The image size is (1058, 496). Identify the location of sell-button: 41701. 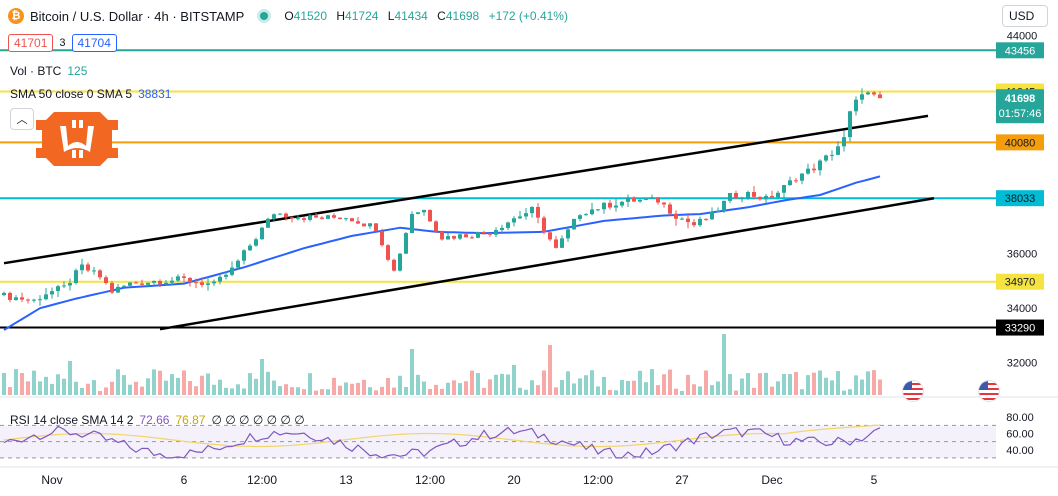
(31, 43).